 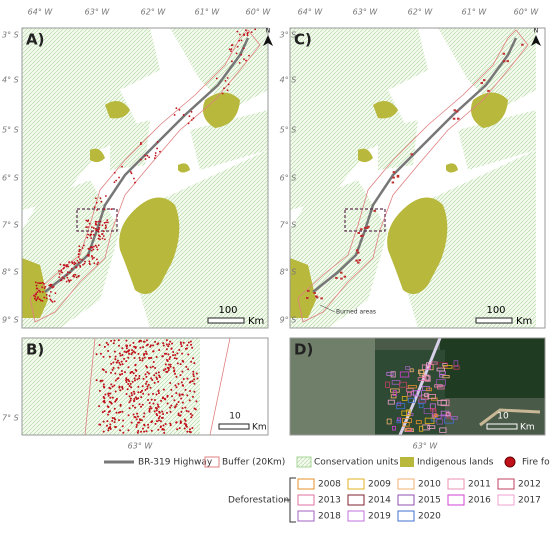 What do you see at coordinates (379, 485) in the screenshot?
I see `legend-label: 2009` at bounding box center [379, 485].